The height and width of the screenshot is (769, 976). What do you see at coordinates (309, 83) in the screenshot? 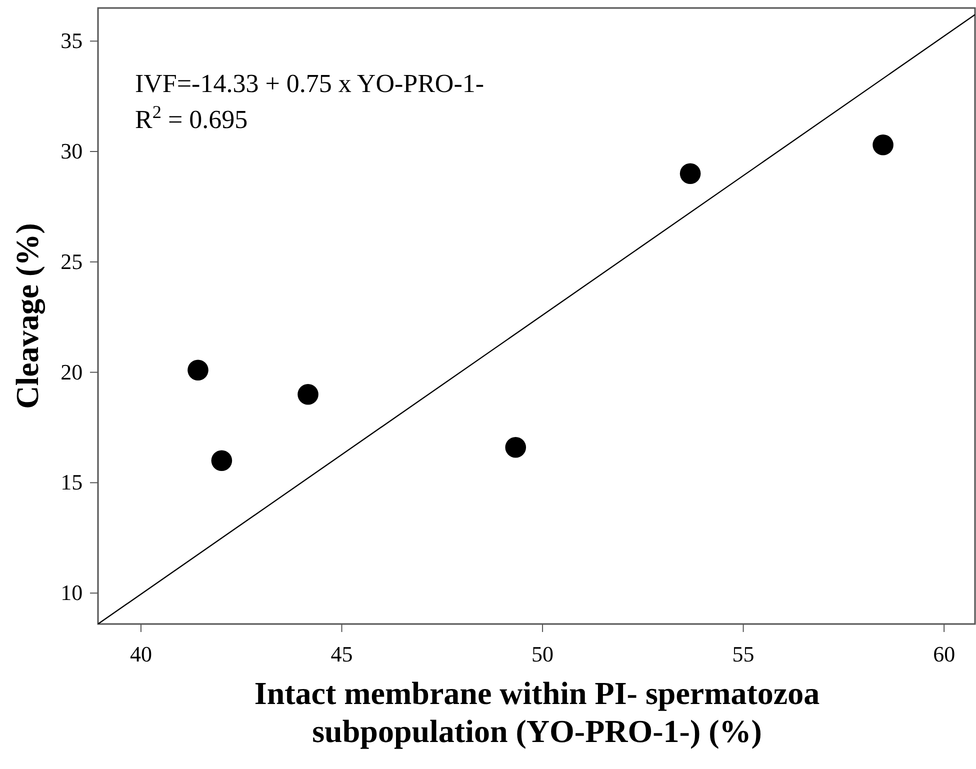
I see `annotation: IVF=-14.33 + 0.75 x YO-PRO-1-` at bounding box center [309, 83].